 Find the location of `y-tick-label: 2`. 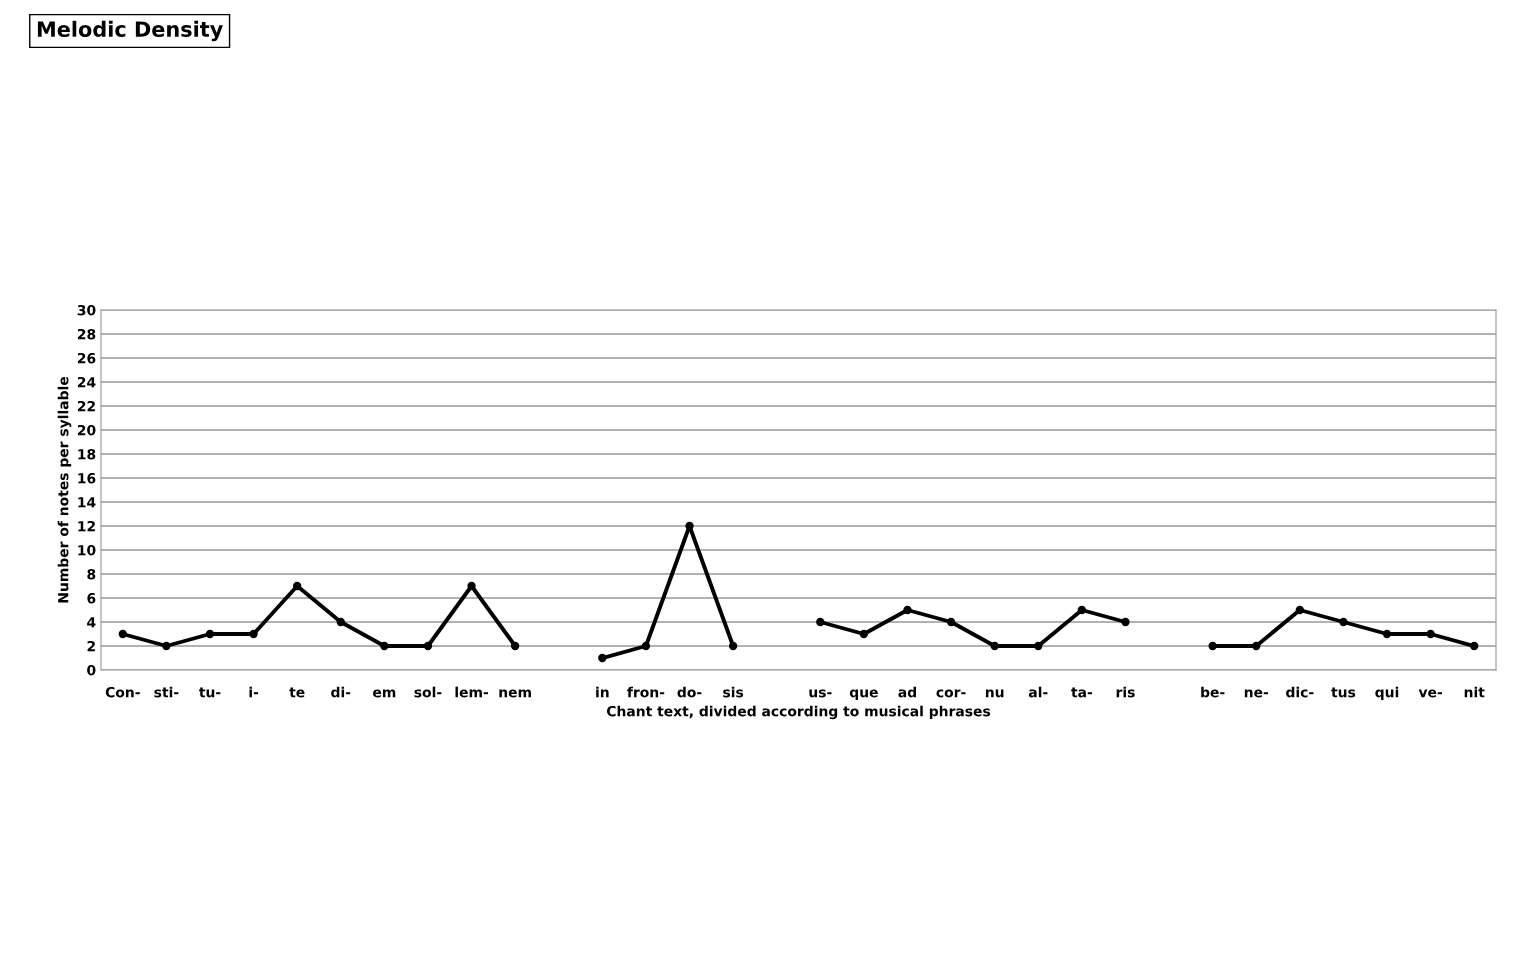

y-tick-label: 2 is located at coordinates (91, 646).